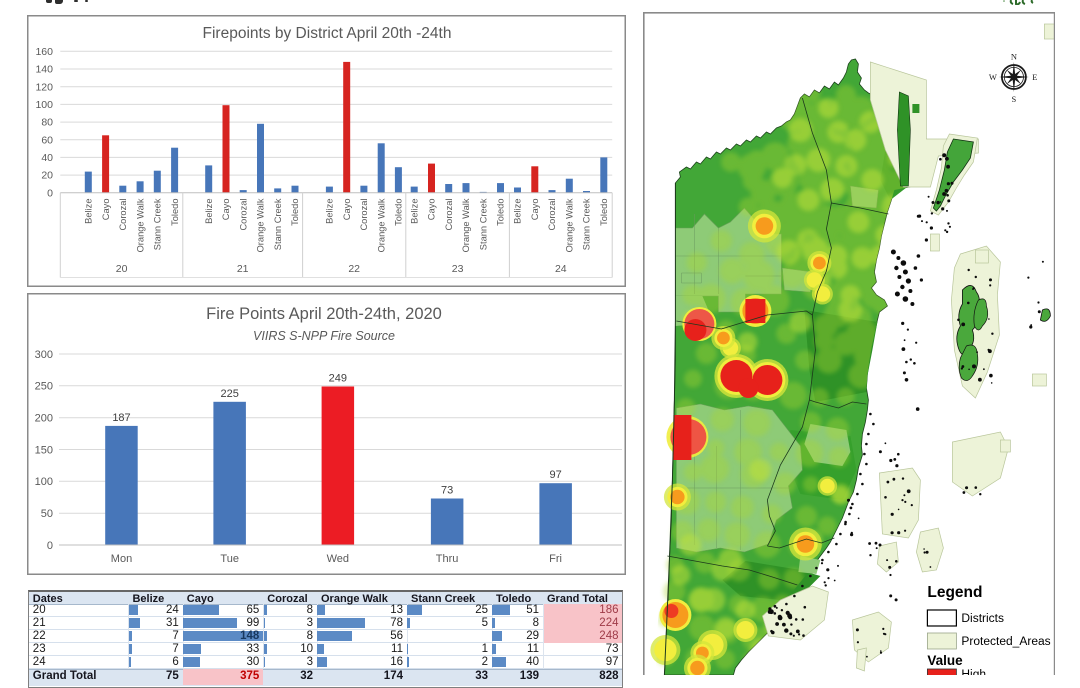  Describe the element at coordinates (44, 450) in the screenshot. I see `svg-text: 150` at that location.